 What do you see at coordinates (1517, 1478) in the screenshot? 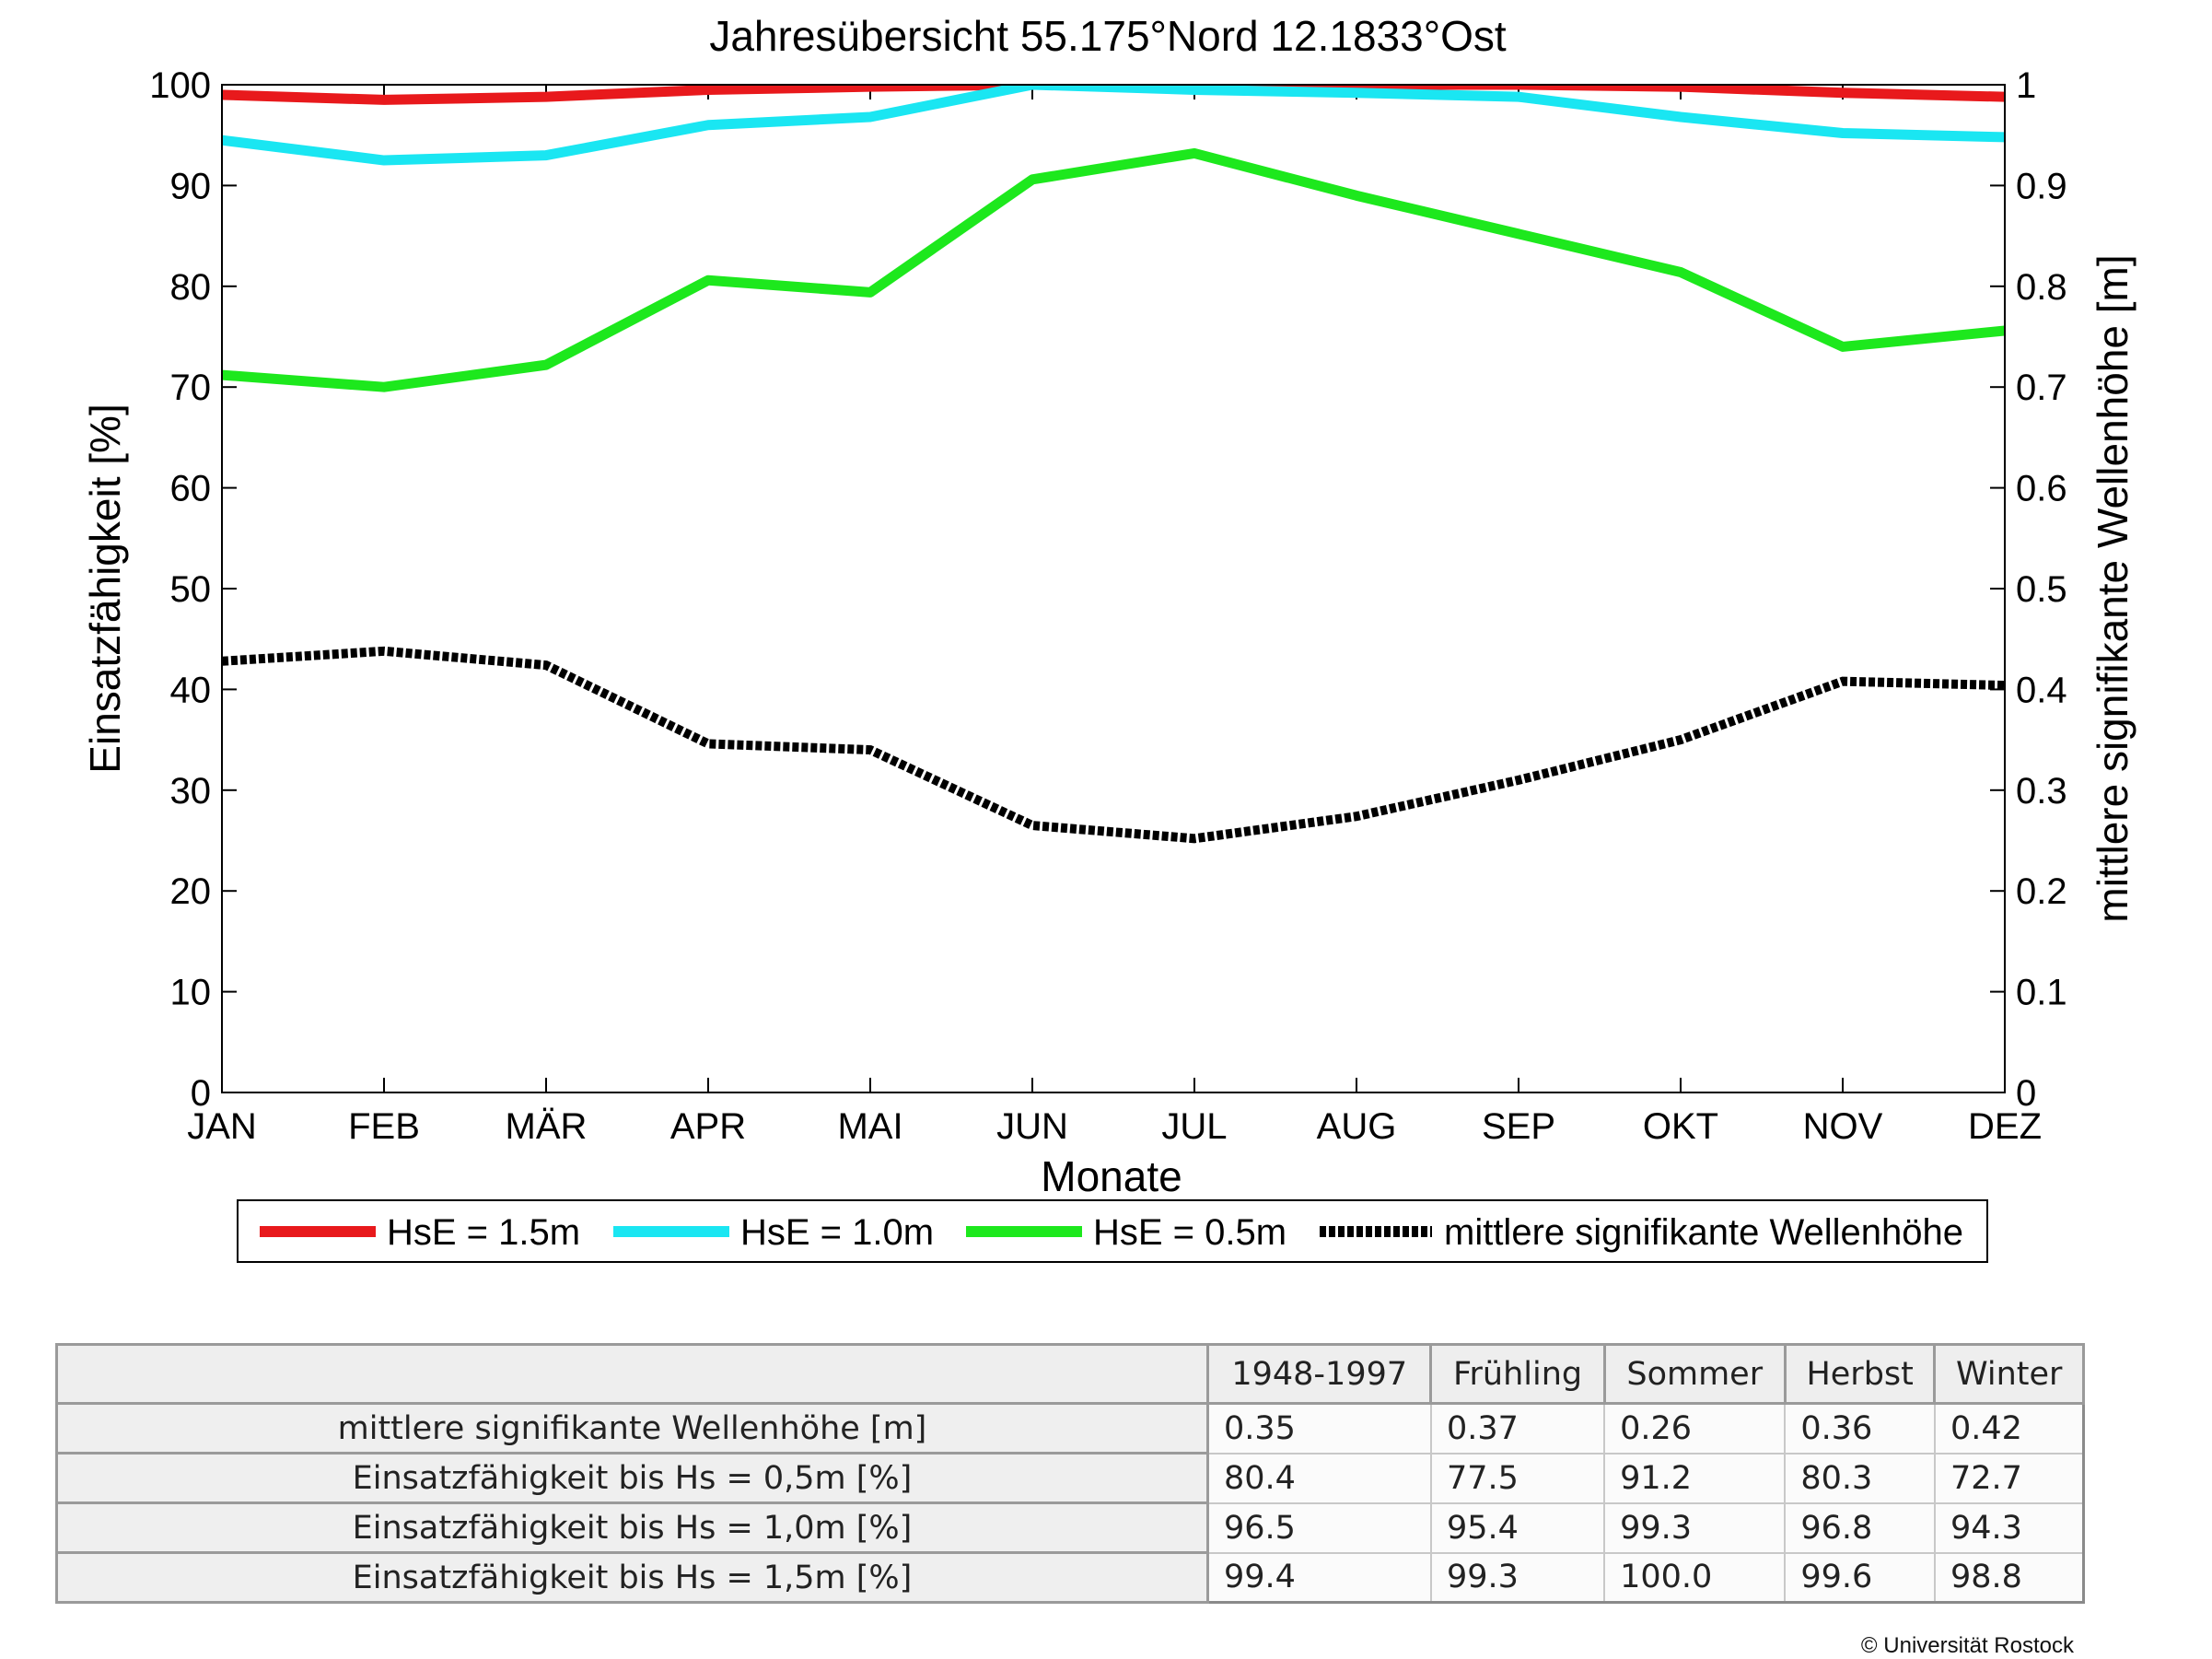
I see `table-cell: 77.5` at bounding box center [1517, 1478].